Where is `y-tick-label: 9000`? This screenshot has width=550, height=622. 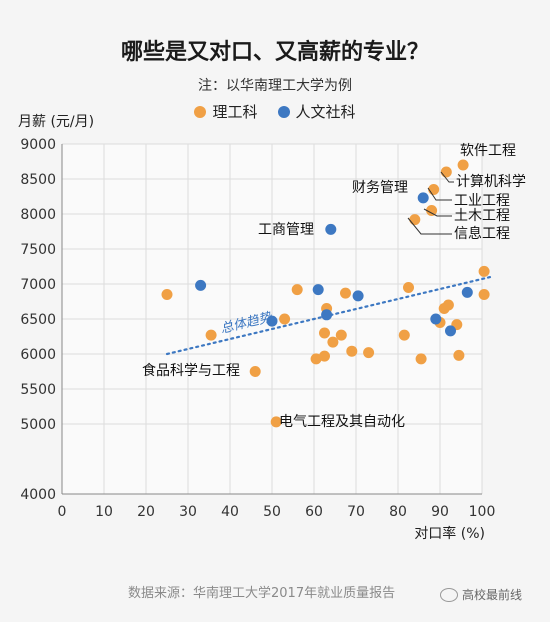
y-tick-label: 9000 is located at coordinates (38, 145).